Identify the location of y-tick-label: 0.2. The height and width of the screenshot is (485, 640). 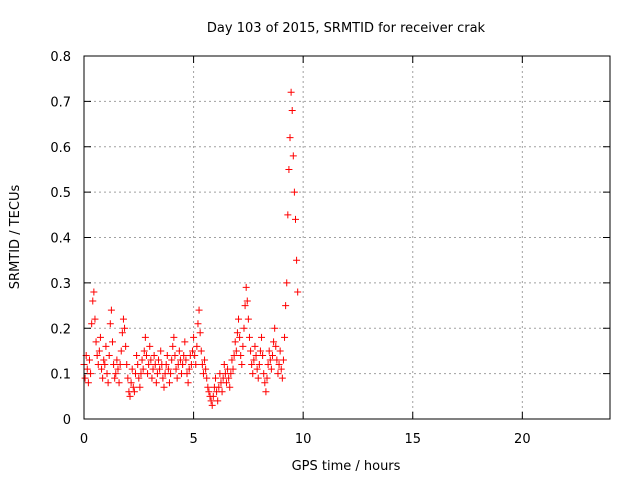
(60, 329).